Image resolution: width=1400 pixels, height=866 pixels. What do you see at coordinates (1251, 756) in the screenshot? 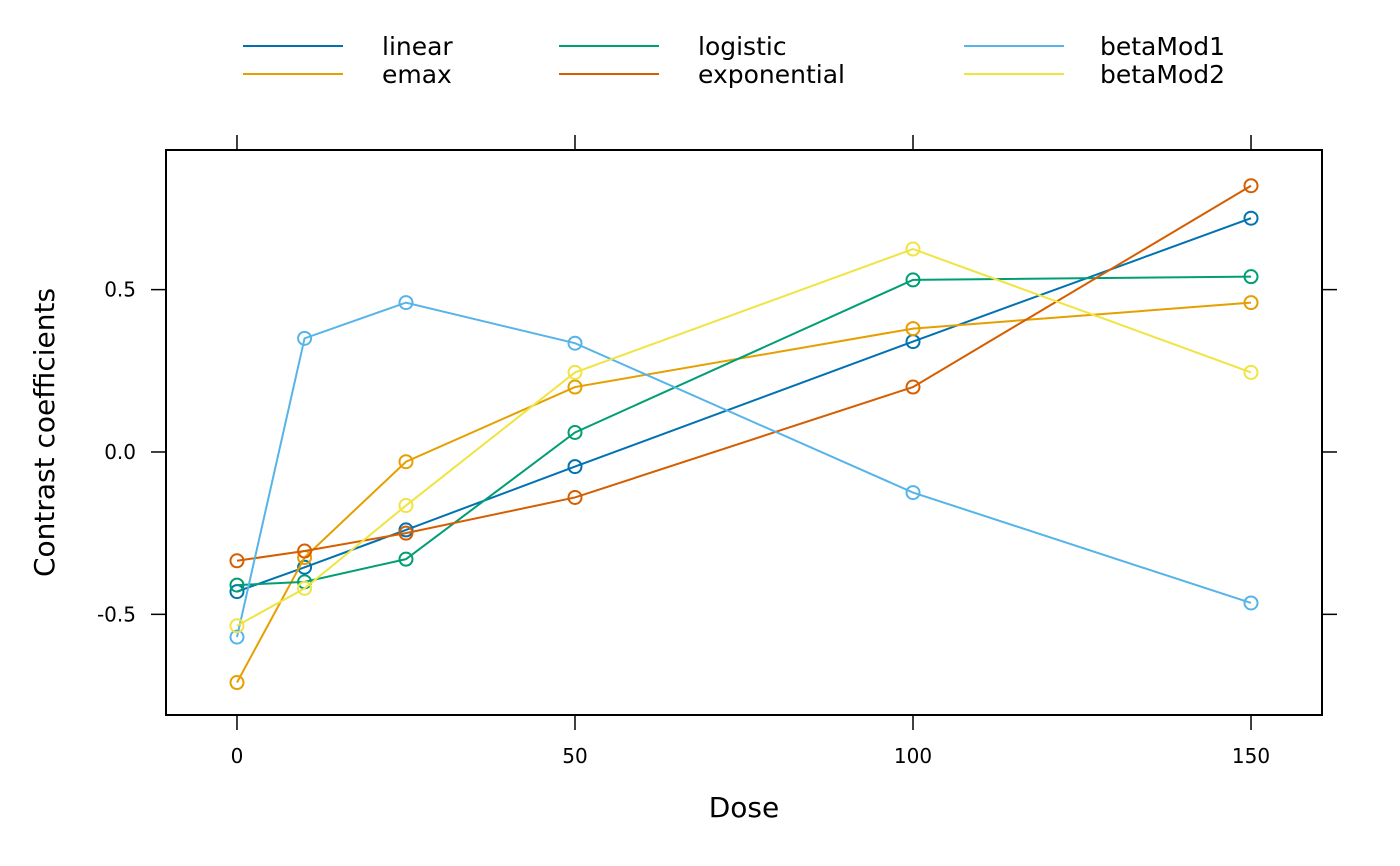
I see `x-tick-label: 150` at bounding box center [1251, 756].